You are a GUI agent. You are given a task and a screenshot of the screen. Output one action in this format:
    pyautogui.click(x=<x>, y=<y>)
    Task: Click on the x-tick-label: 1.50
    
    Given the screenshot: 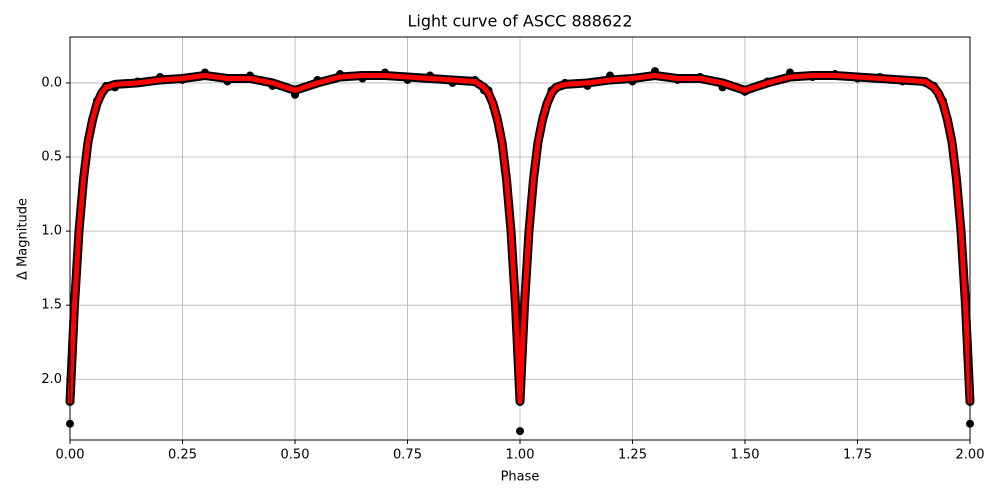 What is the action you would take?
    pyautogui.click(x=745, y=455)
    